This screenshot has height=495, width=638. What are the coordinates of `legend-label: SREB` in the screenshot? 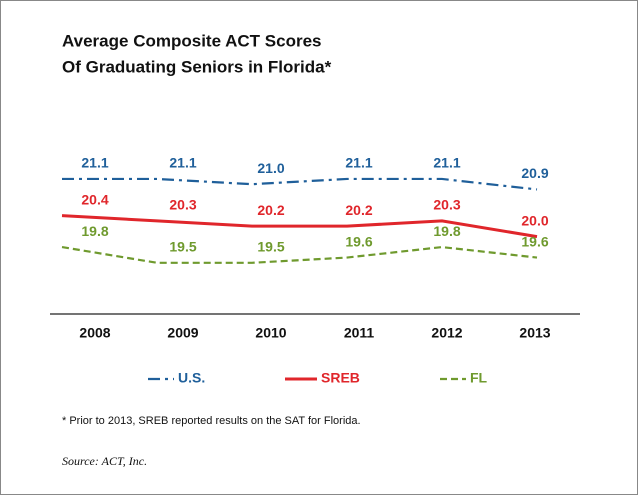 It's located at (340, 378).